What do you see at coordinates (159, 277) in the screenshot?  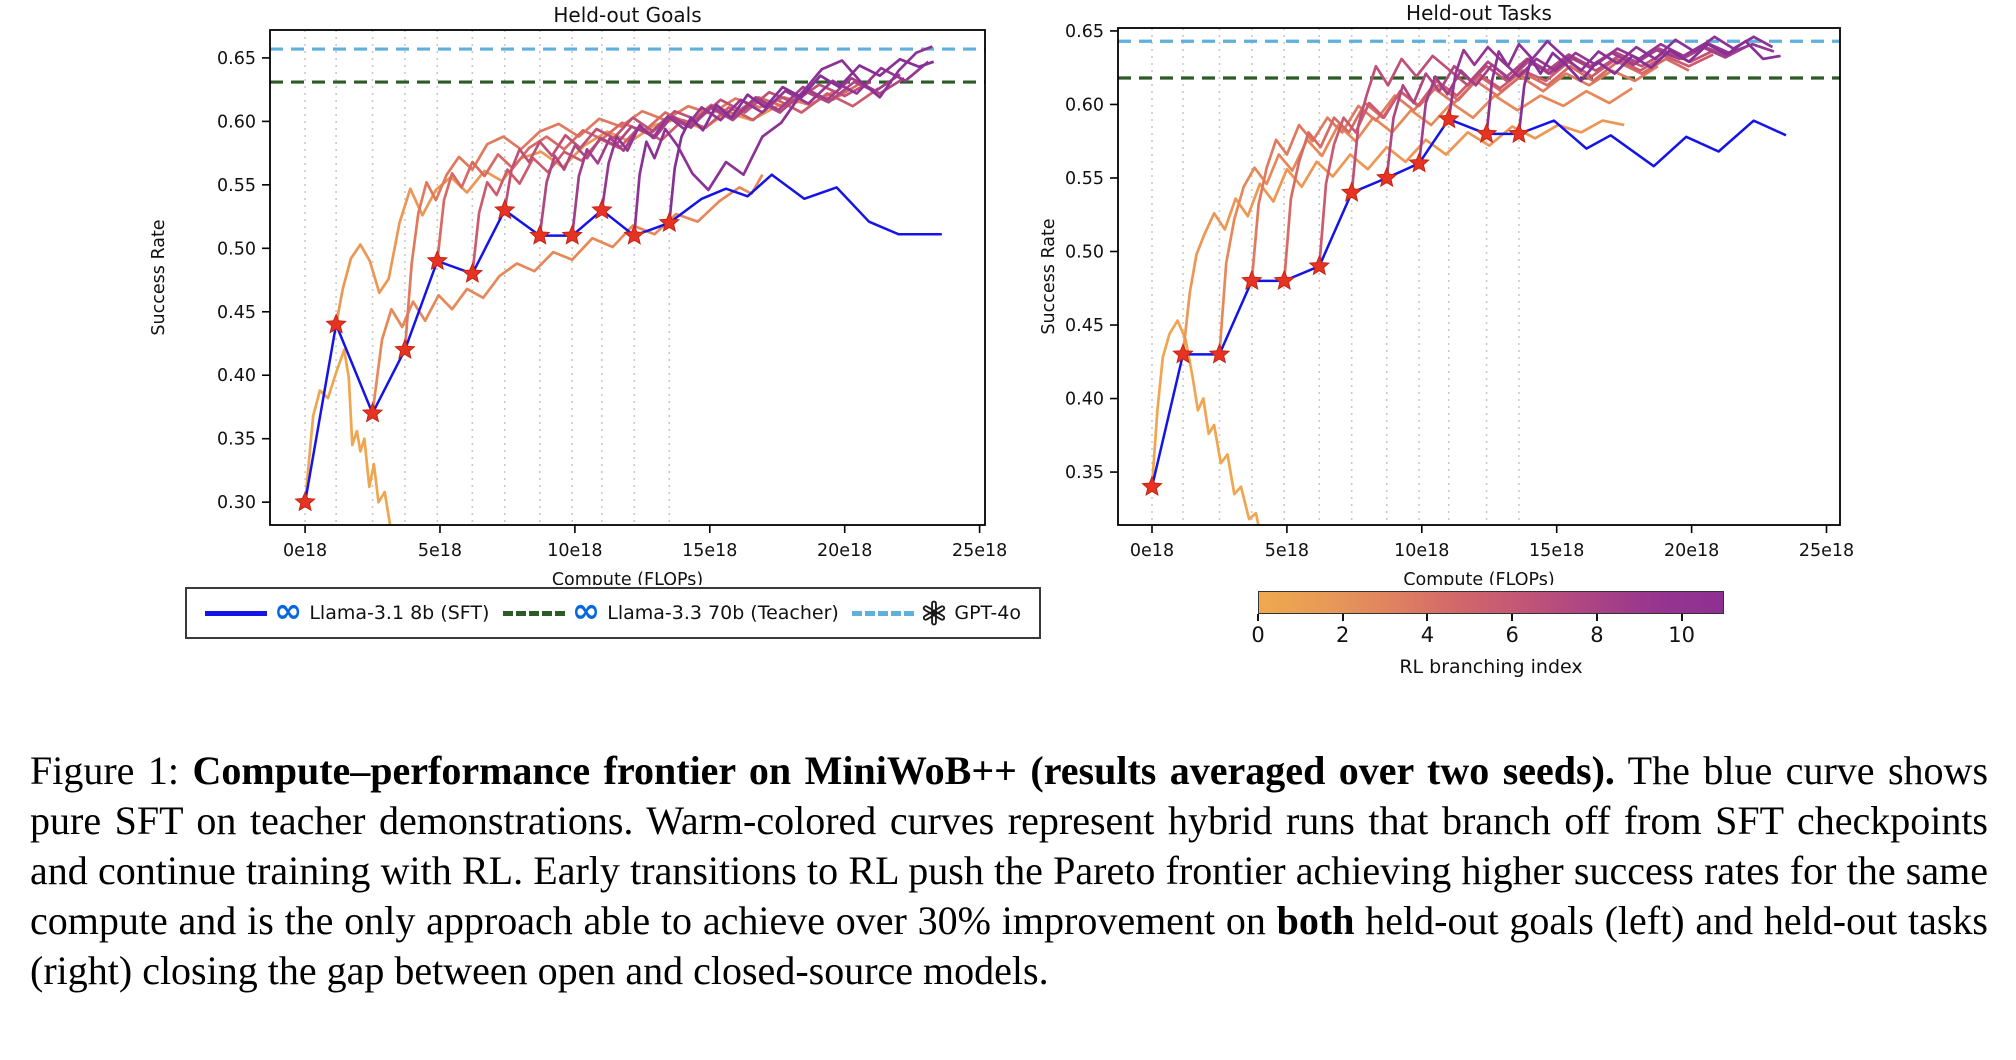 I see `y-axis-label: Success Rate` at bounding box center [159, 277].